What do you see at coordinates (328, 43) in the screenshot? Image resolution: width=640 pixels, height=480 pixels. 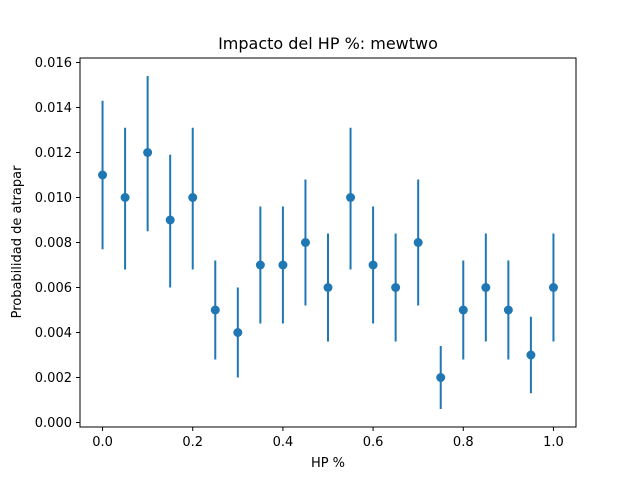 I see `chart-title: Impacto del HP %: mewtwo` at bounding box center [328, 43].